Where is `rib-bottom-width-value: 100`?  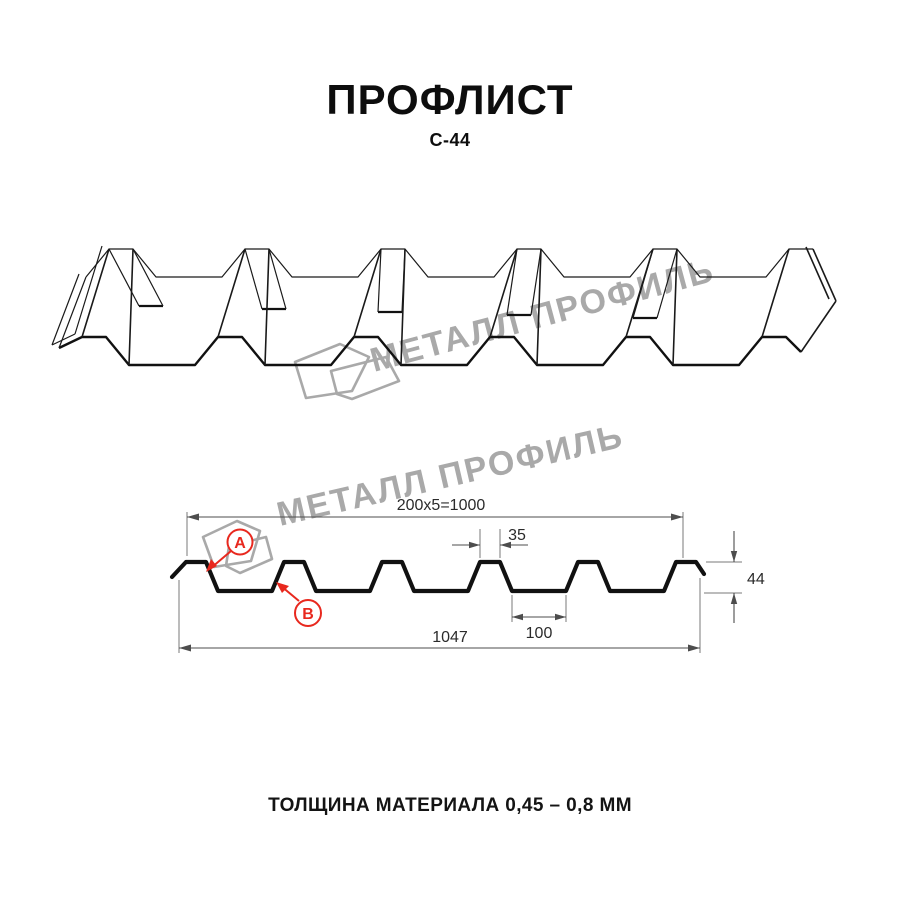
rib-bottom-width-value: 100 is located at coordinates (539, 633).